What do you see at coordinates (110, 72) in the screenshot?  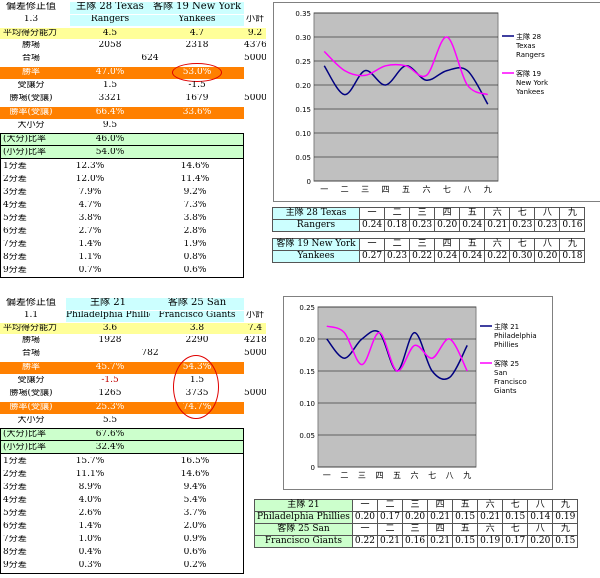 I see `winrate-home: 47.0%` at bounding box center [110, 72].